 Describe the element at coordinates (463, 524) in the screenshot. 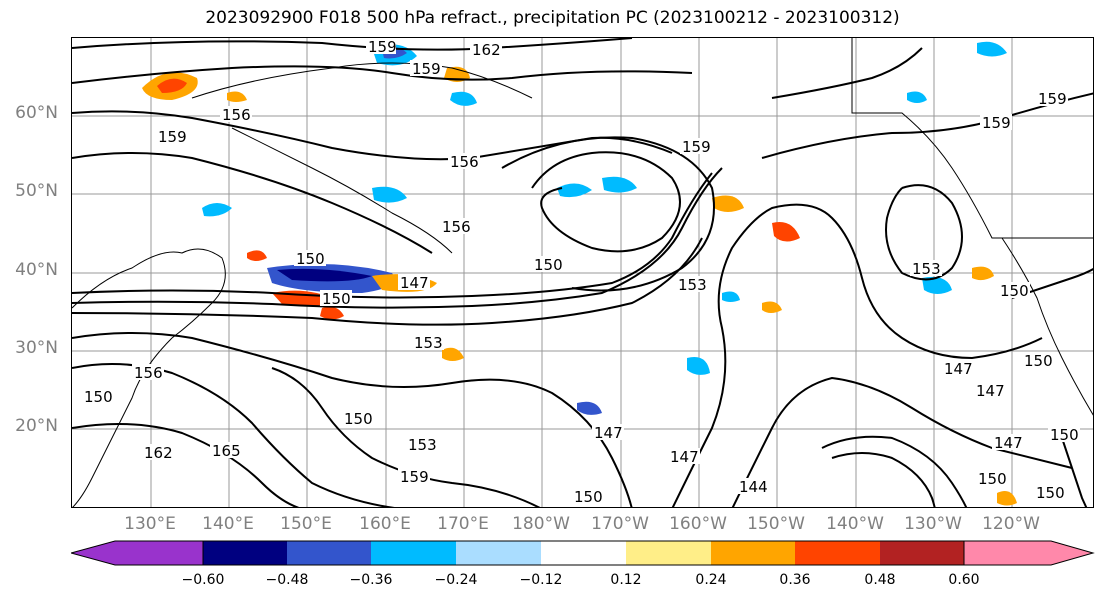

I see `lon-label: 170°E` at that location.